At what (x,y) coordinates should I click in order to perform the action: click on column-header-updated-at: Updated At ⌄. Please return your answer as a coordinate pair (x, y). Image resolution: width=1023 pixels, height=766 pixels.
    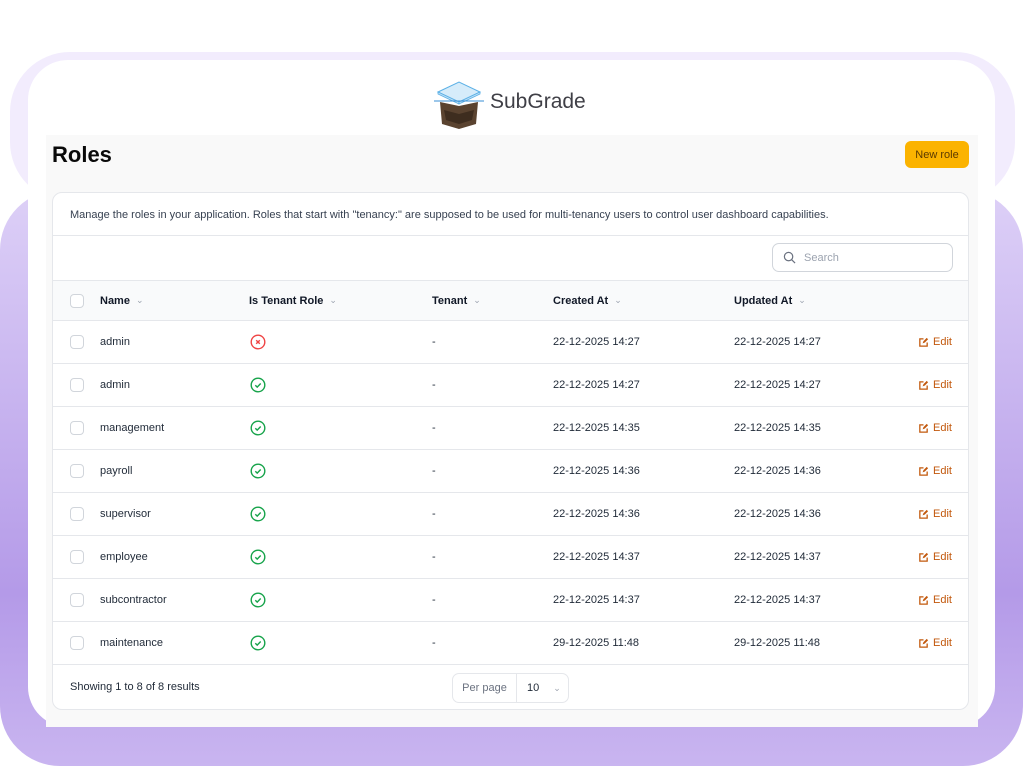
    Looking at the image, I should click on (770, 301).